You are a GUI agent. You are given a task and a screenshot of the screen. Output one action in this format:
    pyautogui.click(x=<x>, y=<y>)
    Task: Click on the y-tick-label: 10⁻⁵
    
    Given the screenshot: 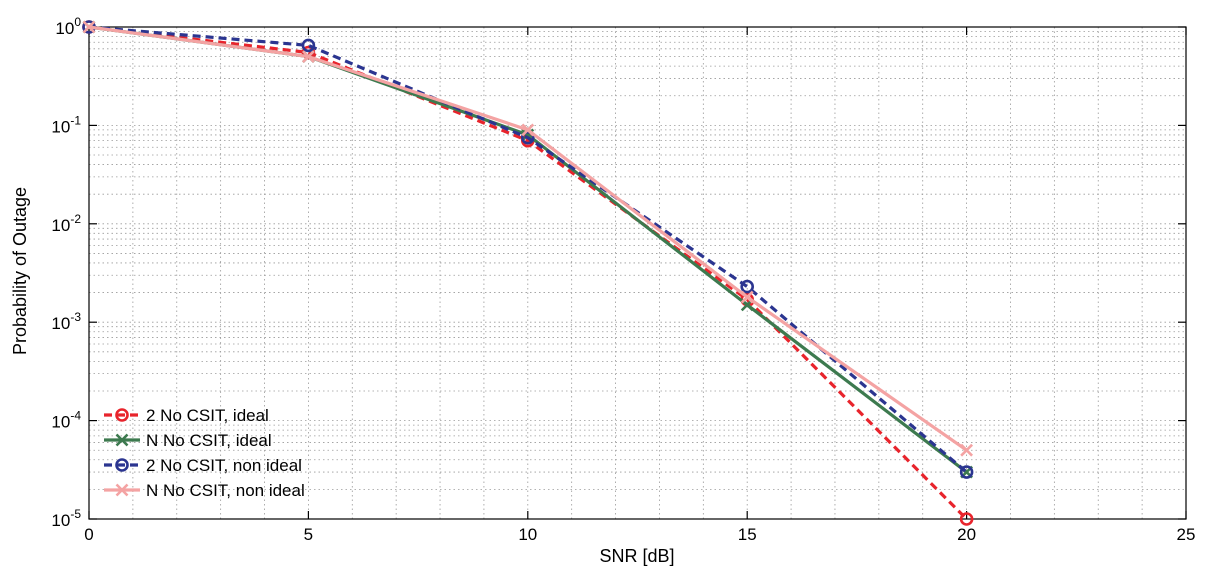 What is the action you would take?
    pyautogui.click(x=66, y=518)
    